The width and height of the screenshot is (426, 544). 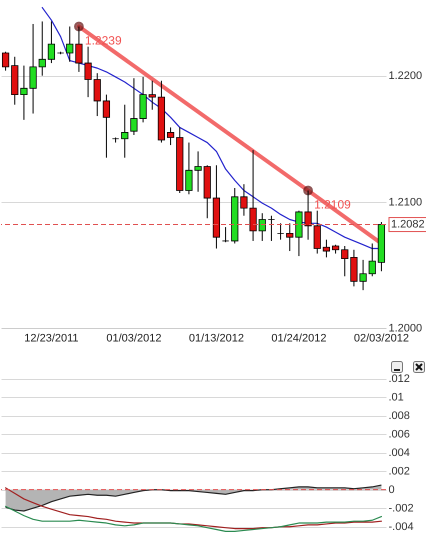 I want to click on x-tick-label: 02/03/2012, so click(x=381, y=338).